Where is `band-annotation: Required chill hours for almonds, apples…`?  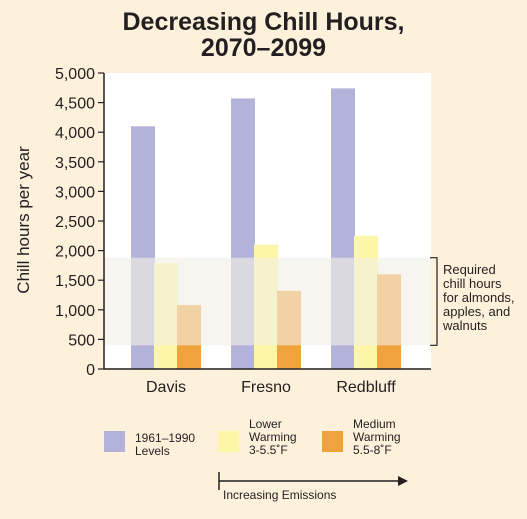 band-annotation: Required chill hours for almonds, apples… is located at coordinates (479, 297).